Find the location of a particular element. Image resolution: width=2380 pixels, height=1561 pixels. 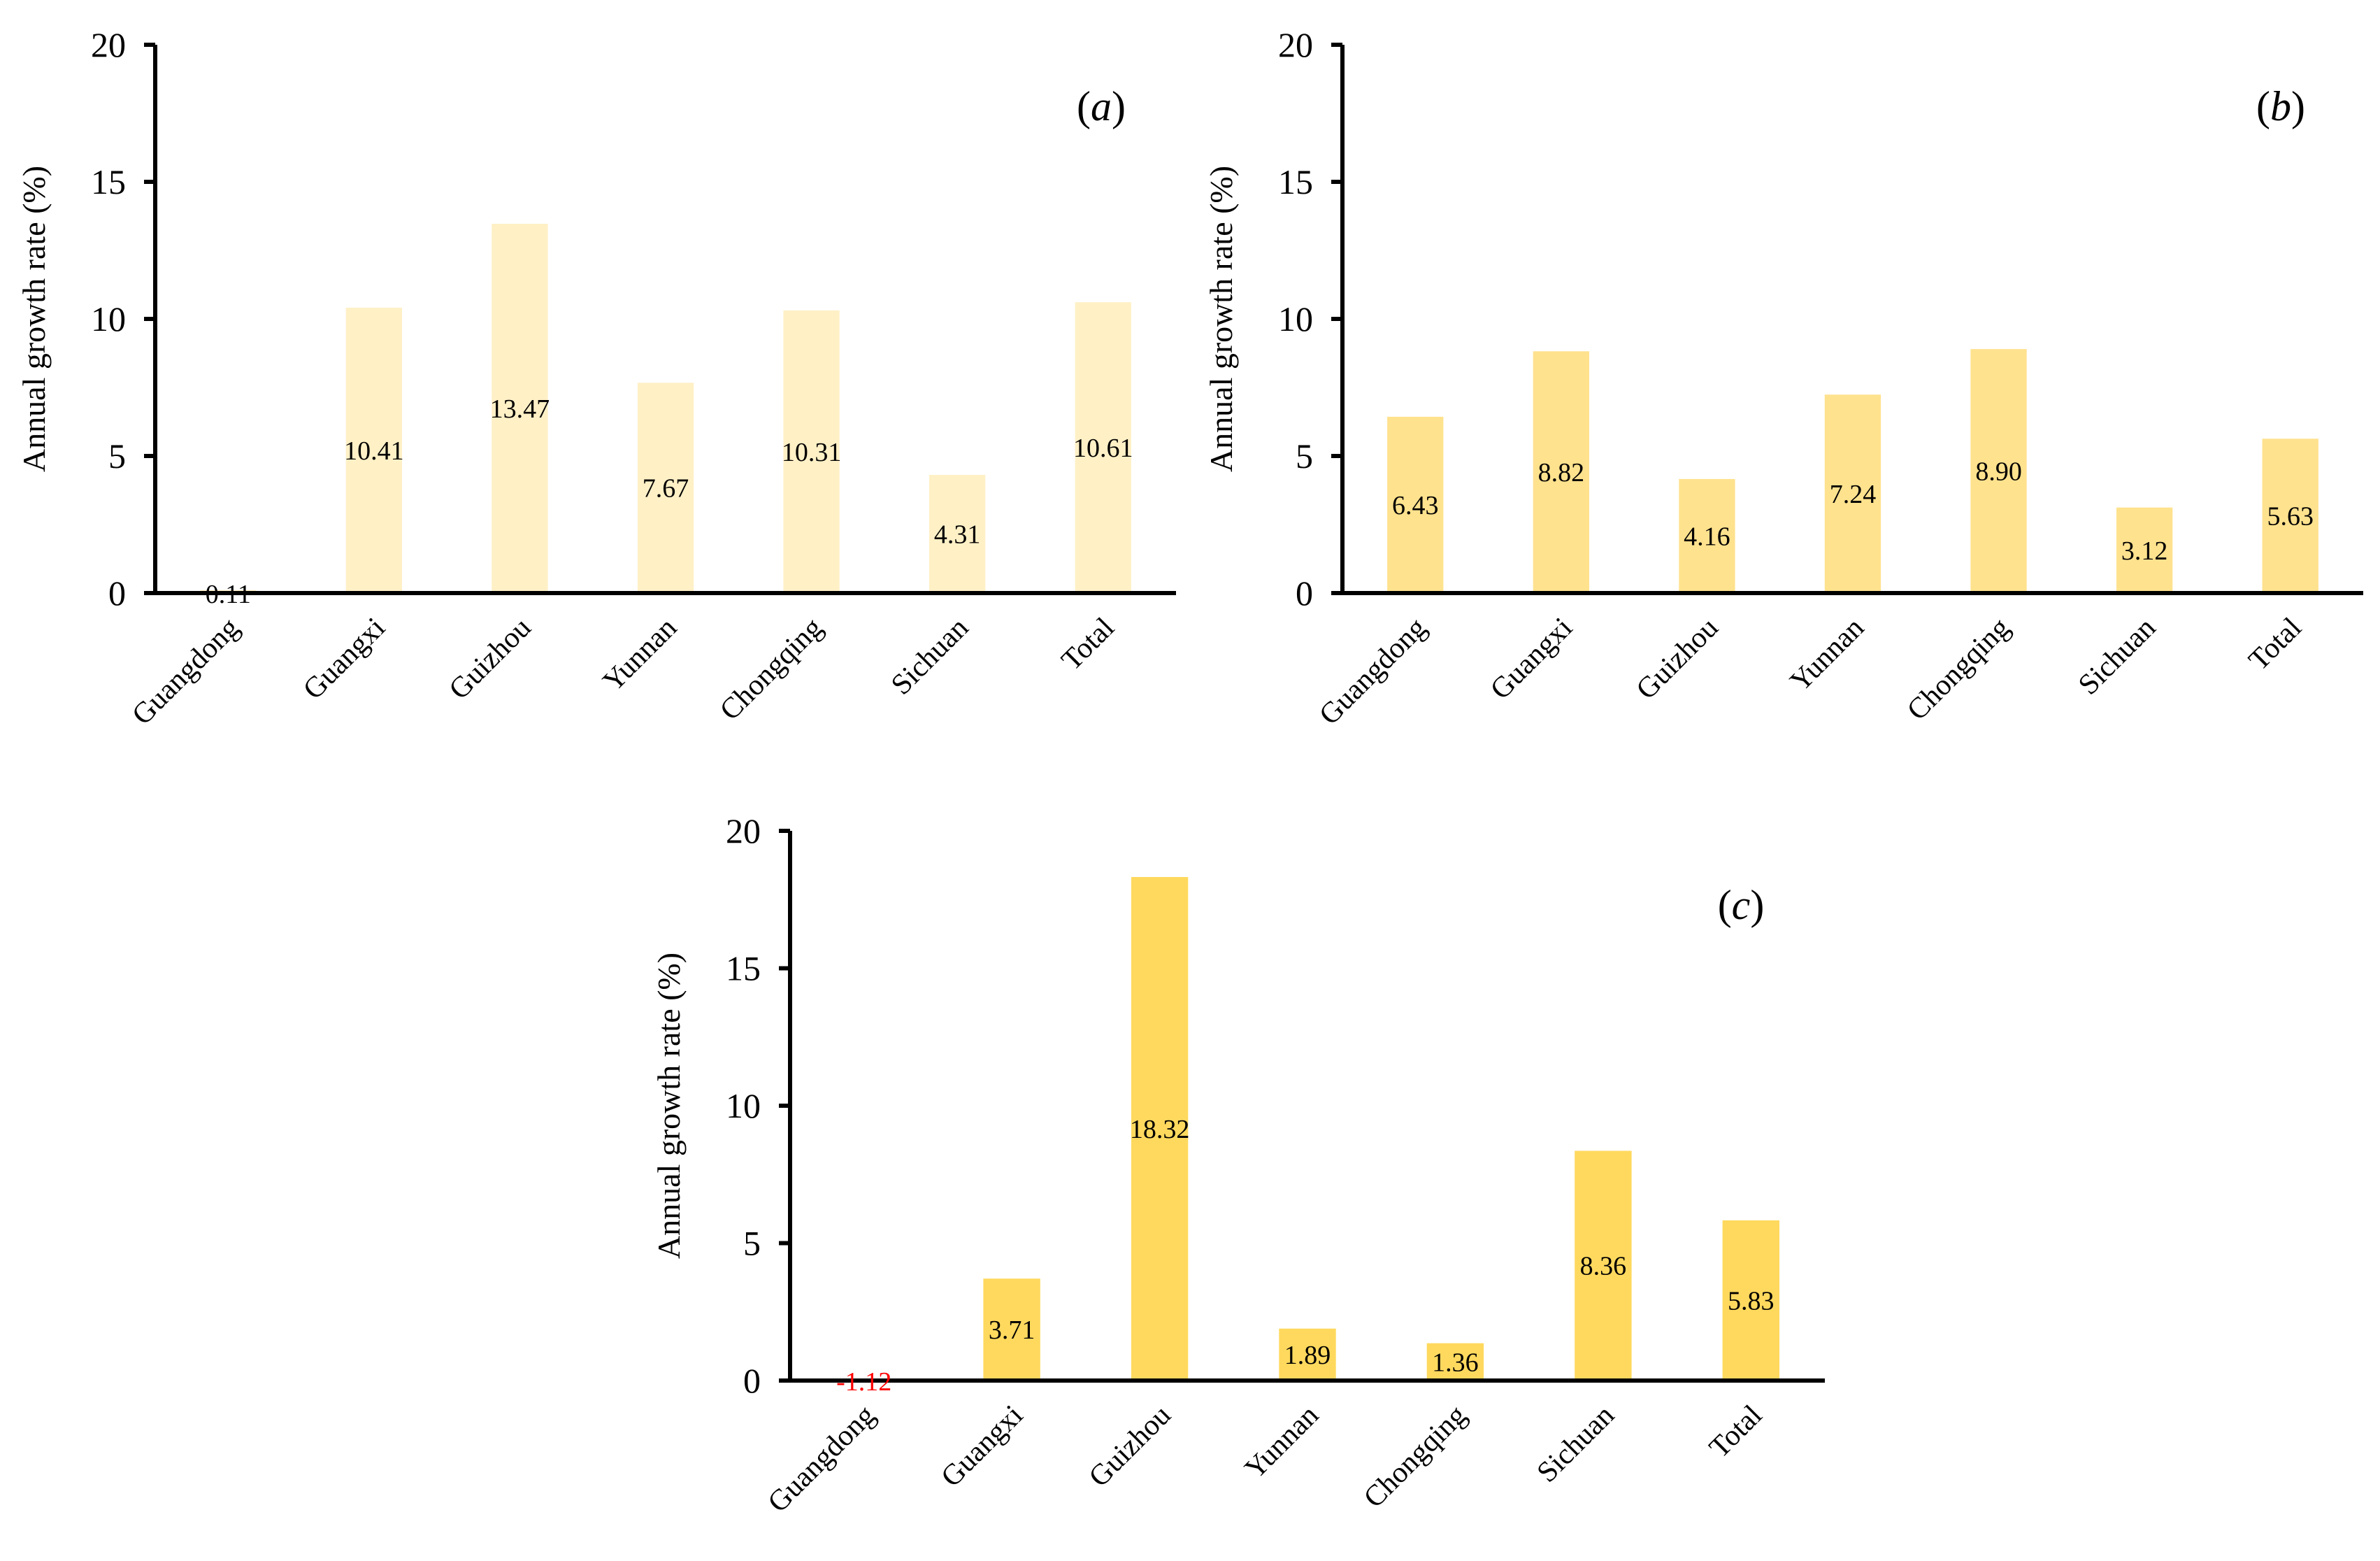

data-label: 1.36 is located at coordinates (1455, 1363).